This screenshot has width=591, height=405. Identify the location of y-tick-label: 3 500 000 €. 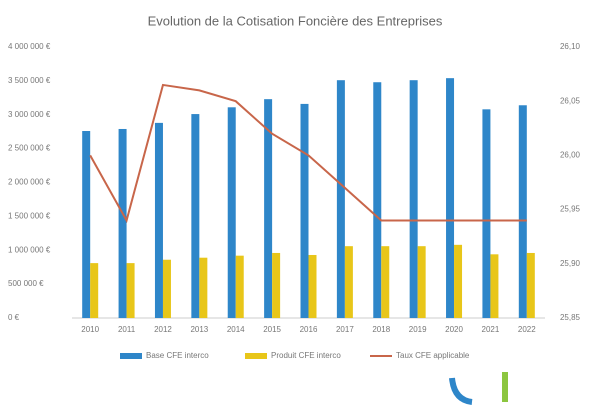
(29, 80).